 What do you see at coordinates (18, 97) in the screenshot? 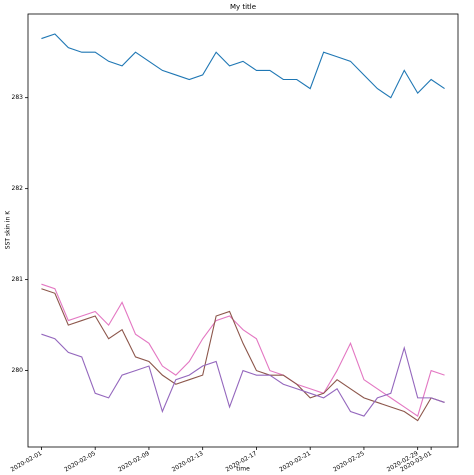
I see `y-tick-label: 283` at bounding box center [18, 97].